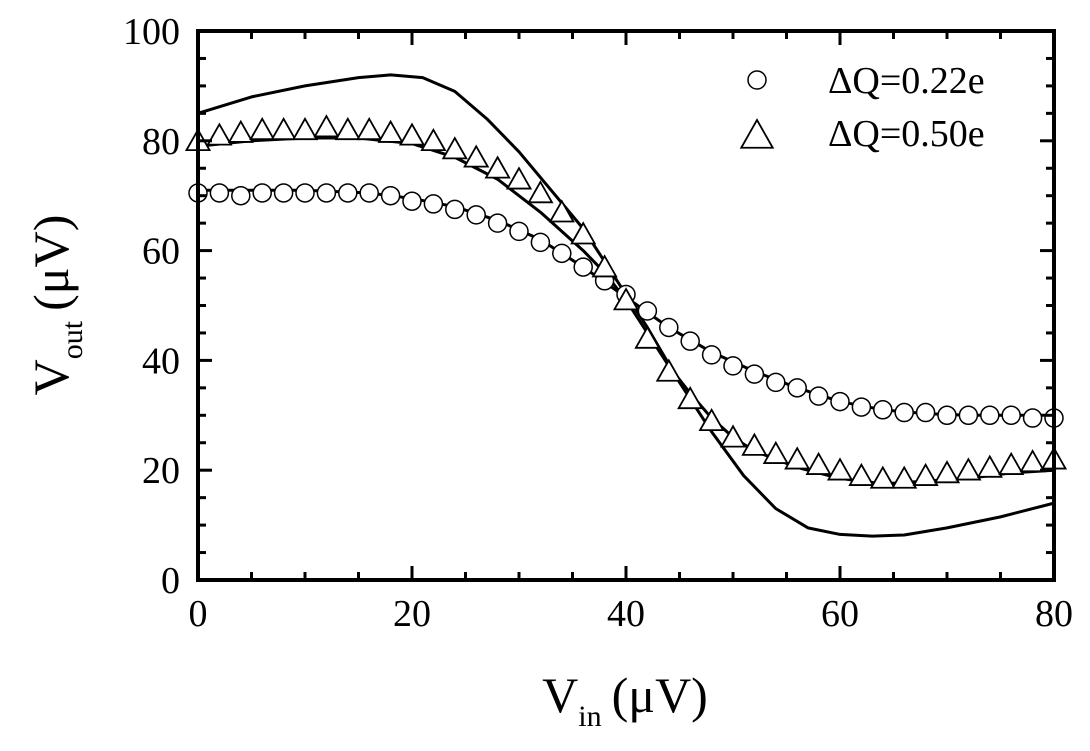 This screenshot has height=751, width=1090. Describe the element at coordinates (625, 700) in the screenshot. I see `x-axis-label: Vin (μV)` at that location.